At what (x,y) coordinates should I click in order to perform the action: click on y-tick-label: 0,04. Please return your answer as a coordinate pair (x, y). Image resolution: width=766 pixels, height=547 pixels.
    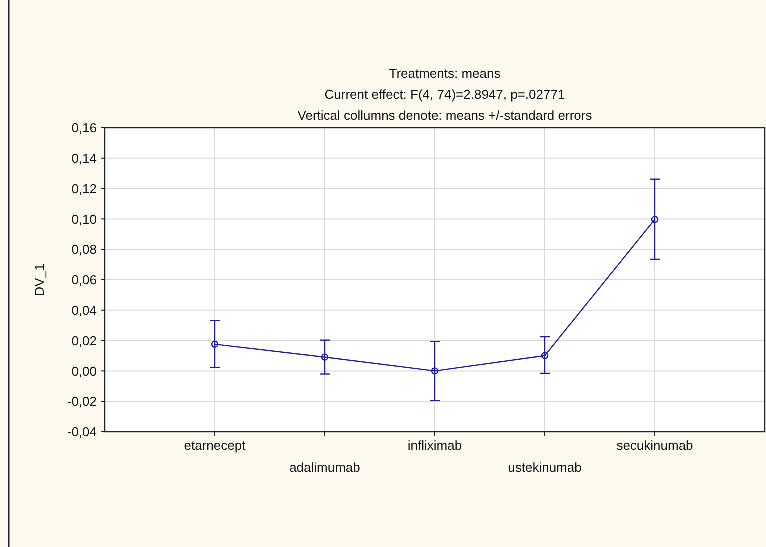
    Looking at the image, I should click on (84, 310).